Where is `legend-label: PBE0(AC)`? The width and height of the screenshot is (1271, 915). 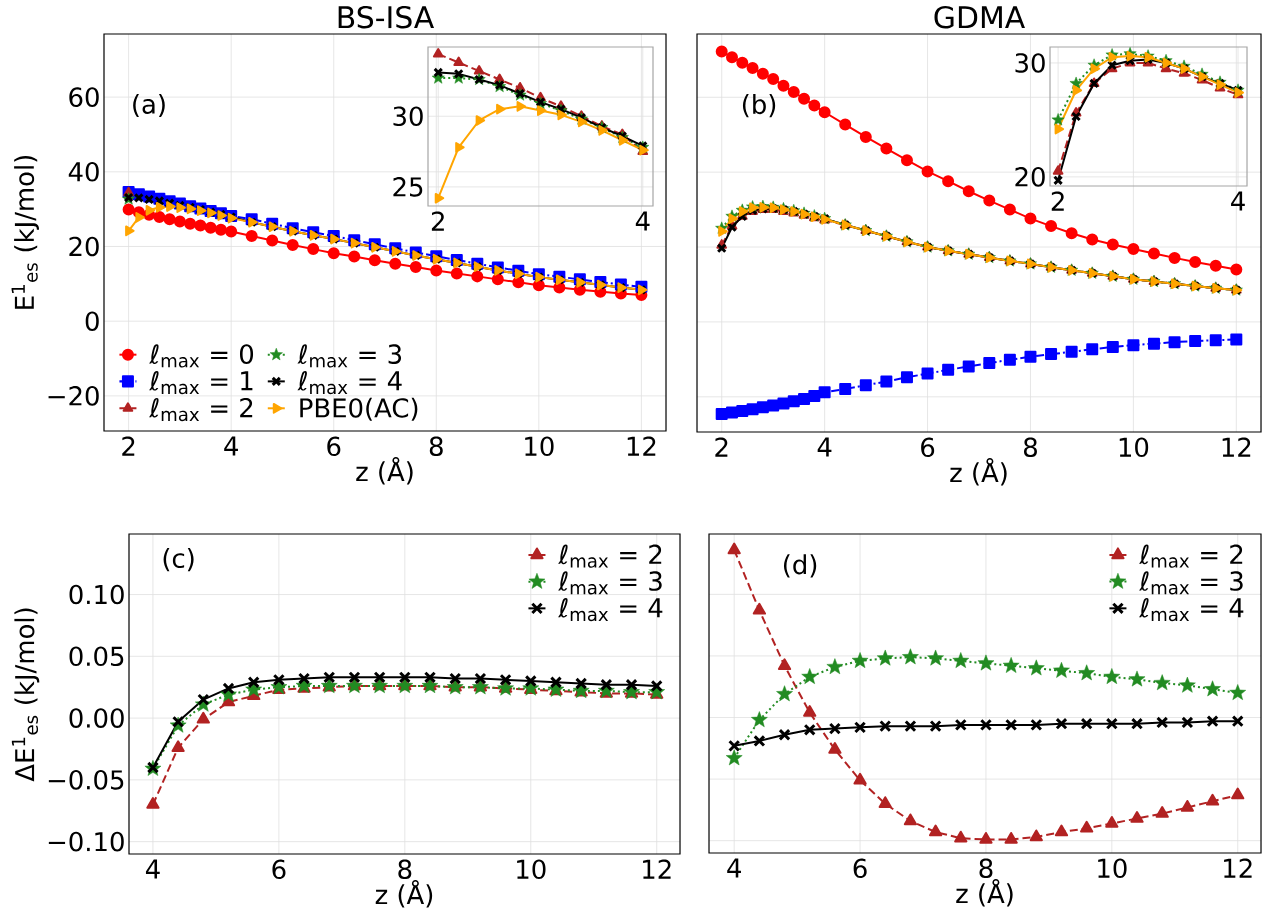 legend-label: PBE0(AC) is located at coordinates (359, 409).